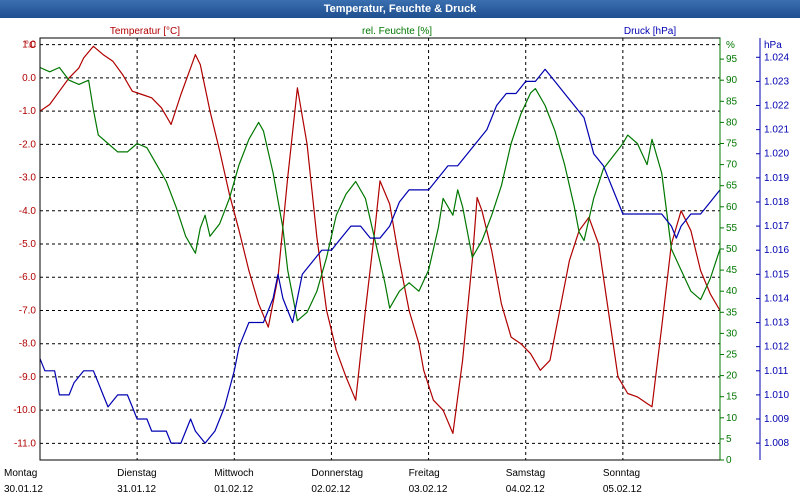 The width and height of the screenshot is (800, 500). Describe the element at coordinates (428, 489) in the screenshot. I see `x-date-label: 03.02.12` at that location.